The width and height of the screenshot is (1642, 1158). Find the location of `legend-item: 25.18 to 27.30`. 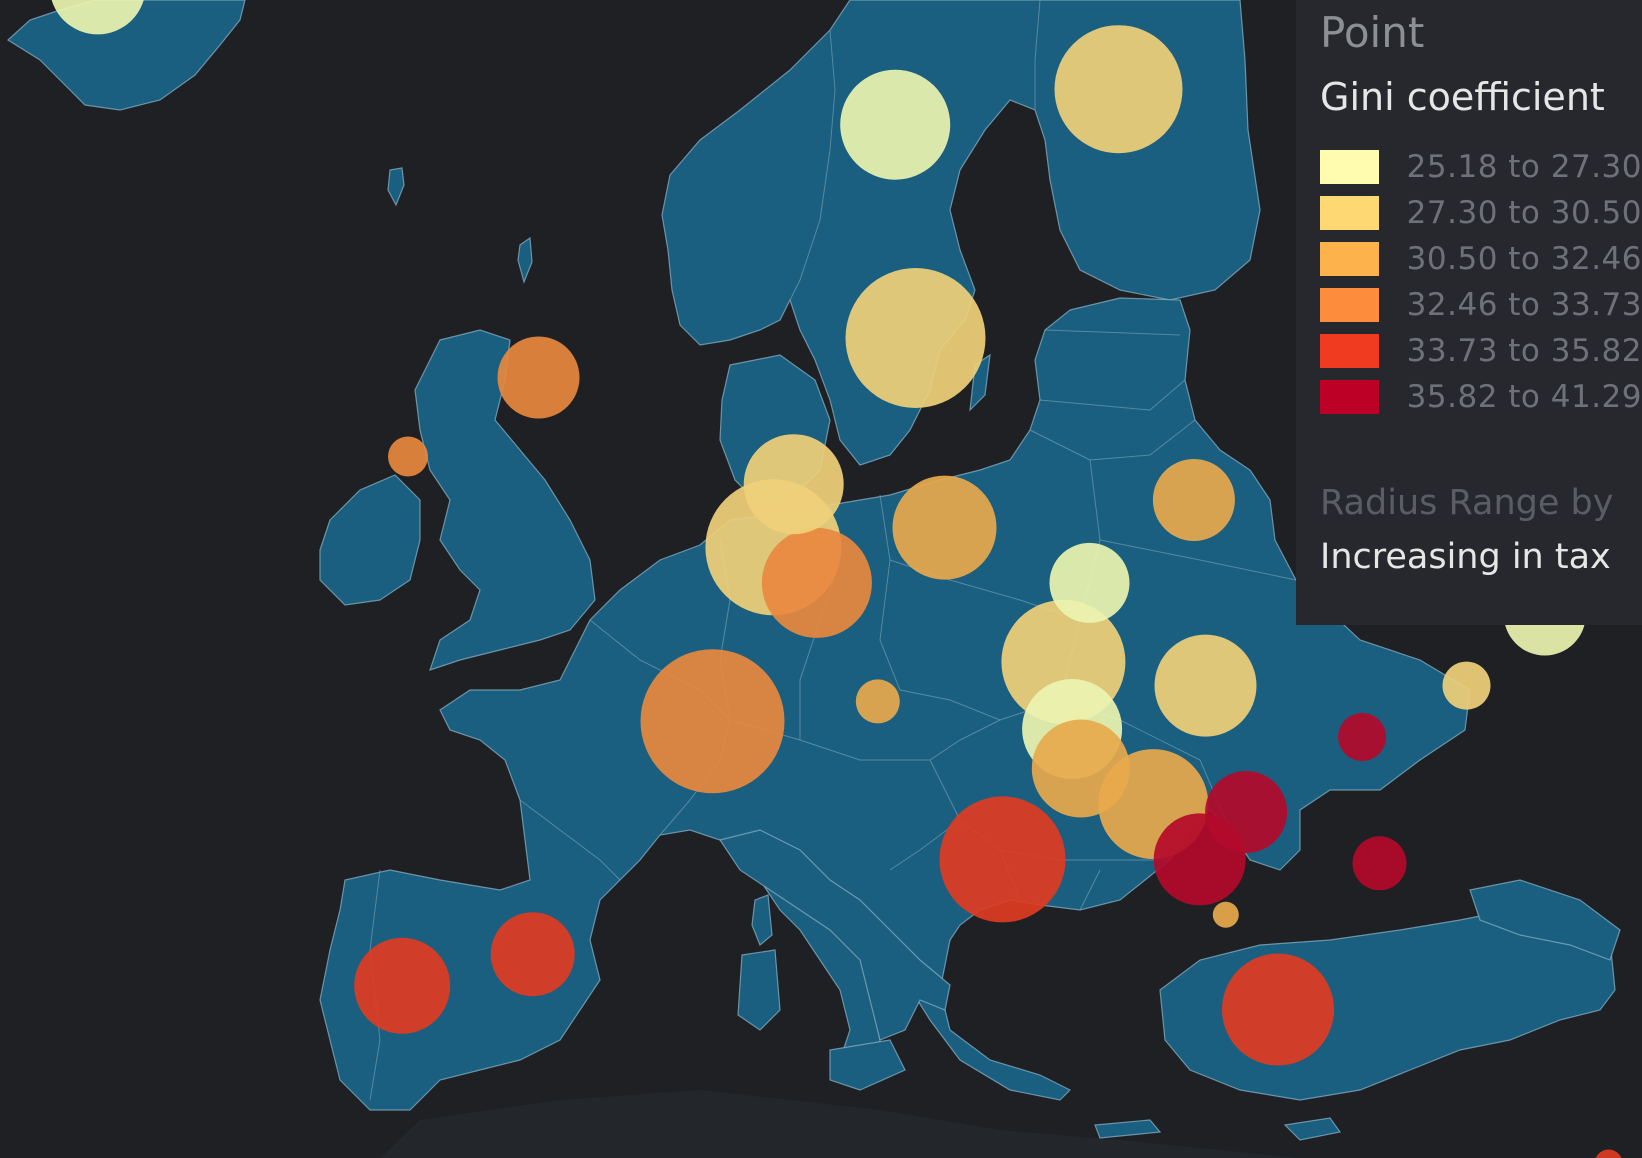

legend-item: 25.18 to 27.30 is located at coordinates (1481, 167).